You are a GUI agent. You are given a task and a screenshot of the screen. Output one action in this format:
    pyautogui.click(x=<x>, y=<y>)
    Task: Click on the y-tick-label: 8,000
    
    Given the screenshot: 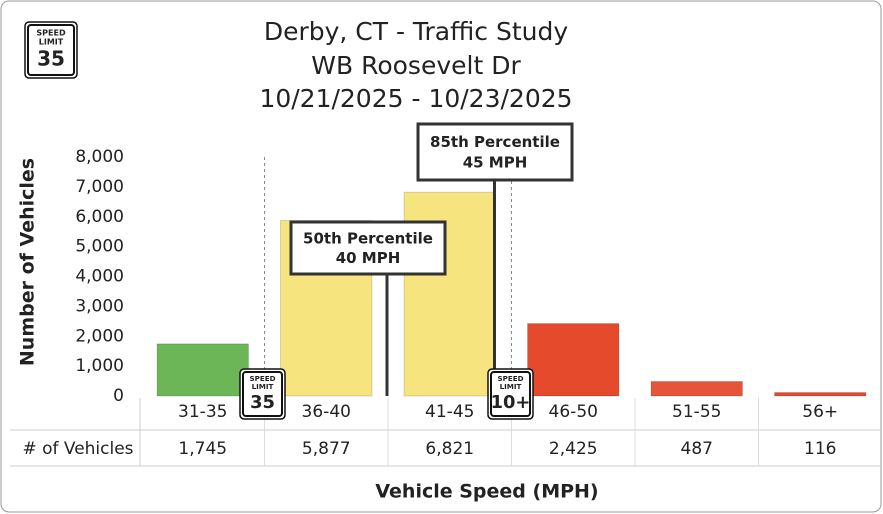 What is the action you would take?
    pyautogui.click(x=99, y=157)
    